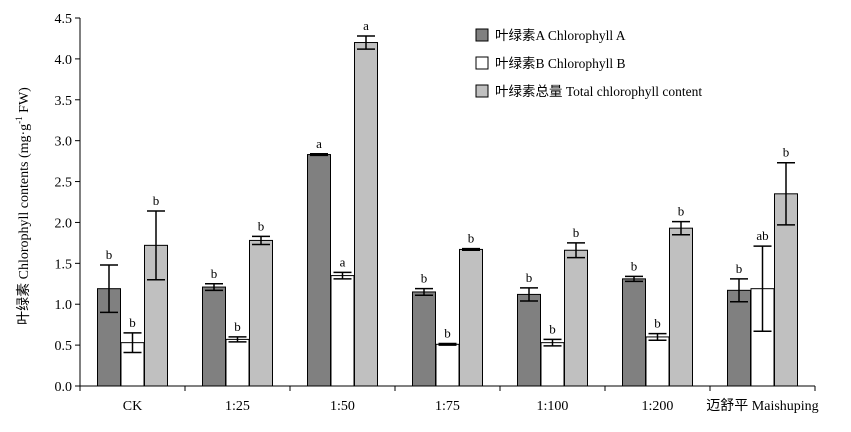  I want to click on y-tick-label: 0.0, so click(64, 387).